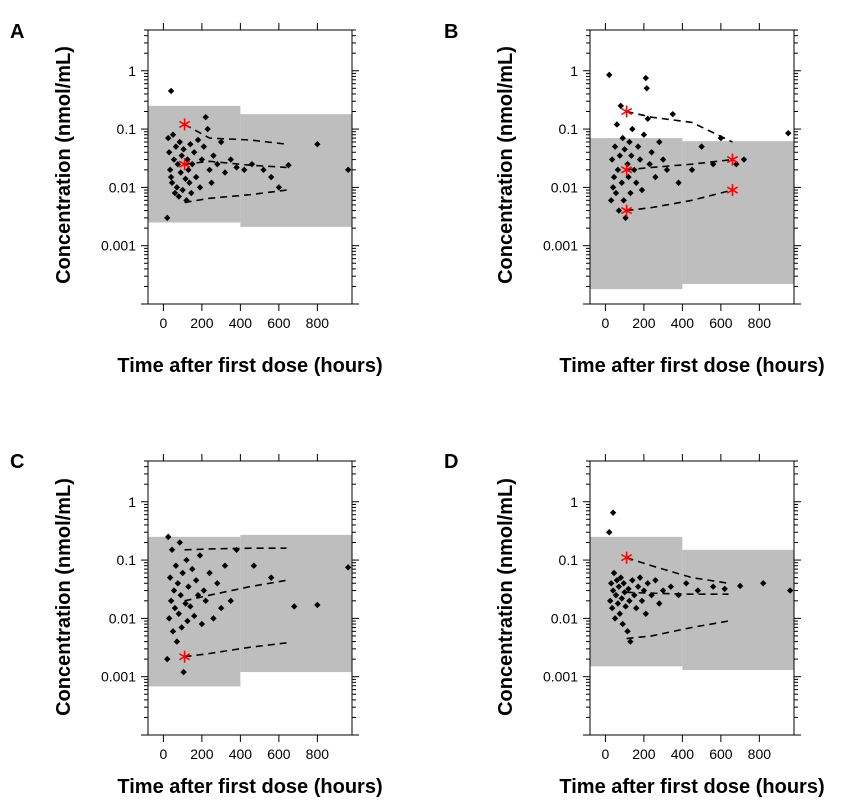 The height and width of the screenshot is (802, 867). I want to click on plot-frame, so click(250, 598).